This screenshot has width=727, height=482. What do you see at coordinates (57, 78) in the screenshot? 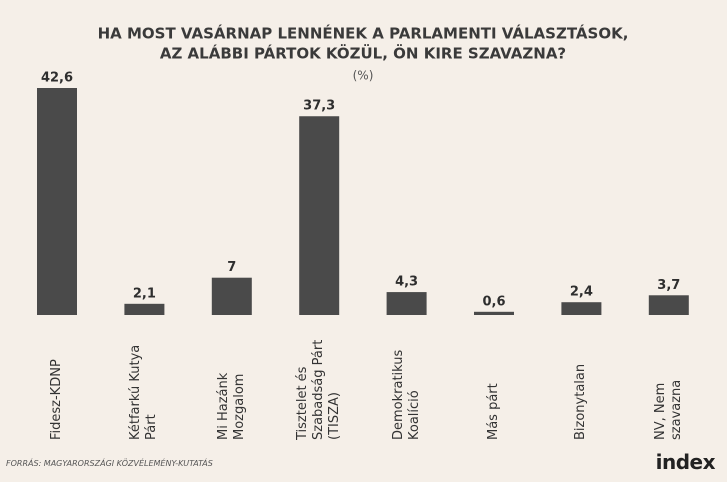
I see `value-label: 42,6` at bounding box center [57, 78].